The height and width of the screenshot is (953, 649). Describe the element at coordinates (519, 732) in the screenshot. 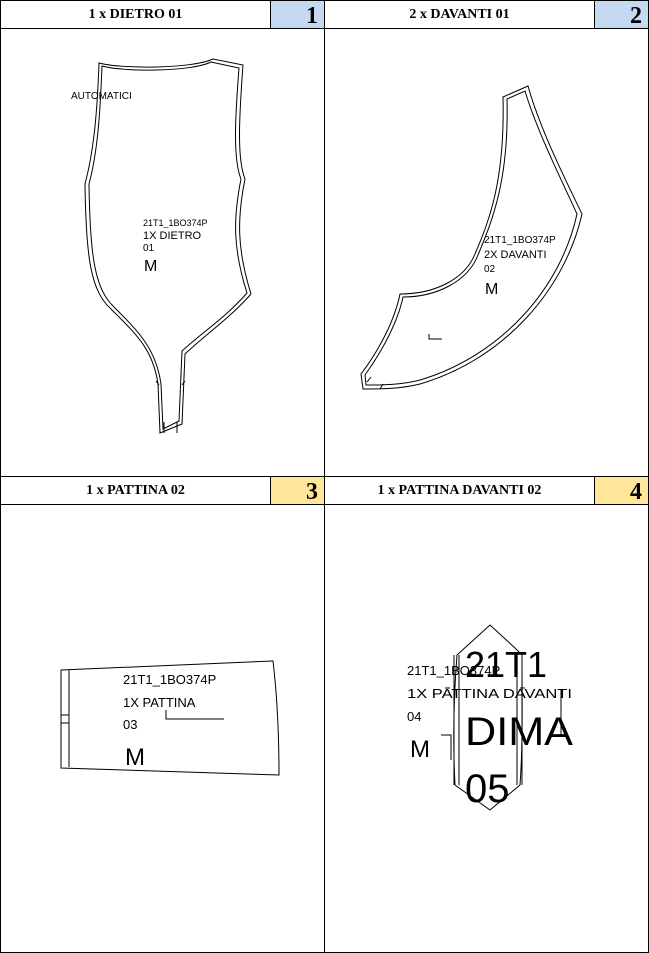

I see `panel-4-dima-label: DIMA` at that location.